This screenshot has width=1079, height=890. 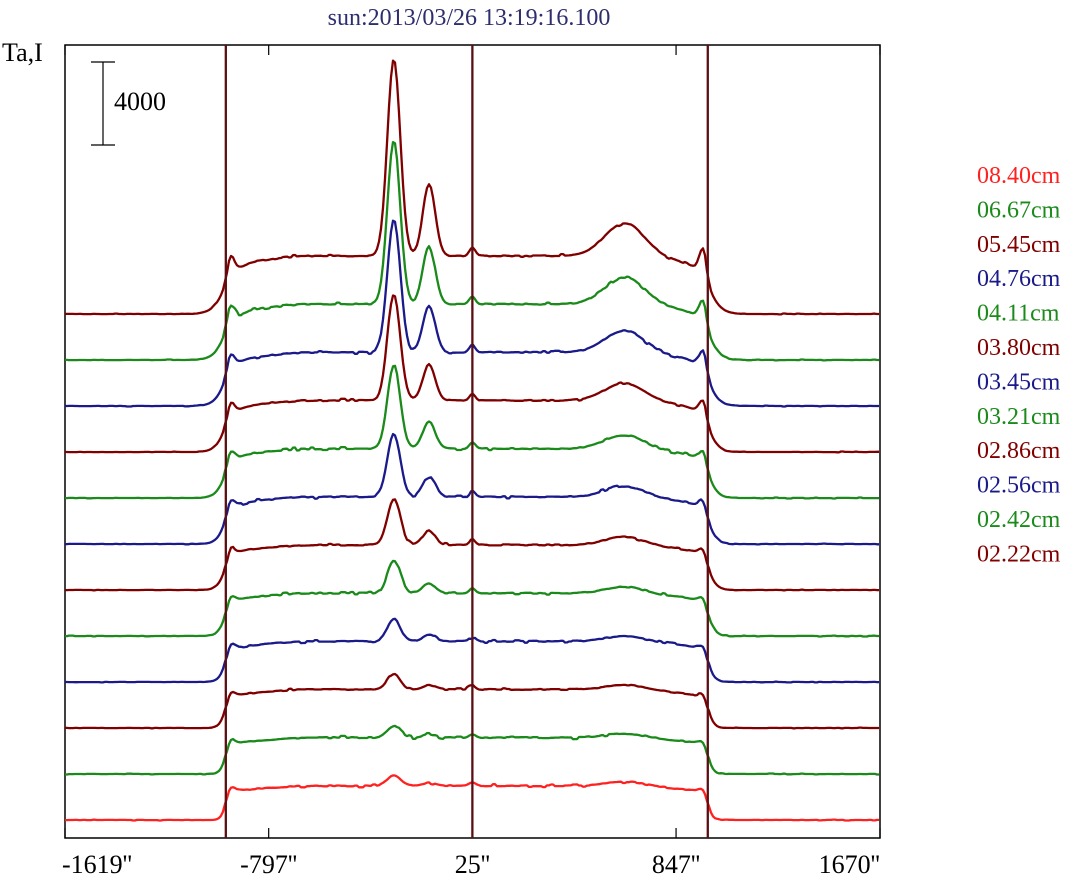 What do you see at coordinates (1018, 314) in the screenshot?
I see `legend-entry: 04.11cm` at bounding box center [1018, 314].